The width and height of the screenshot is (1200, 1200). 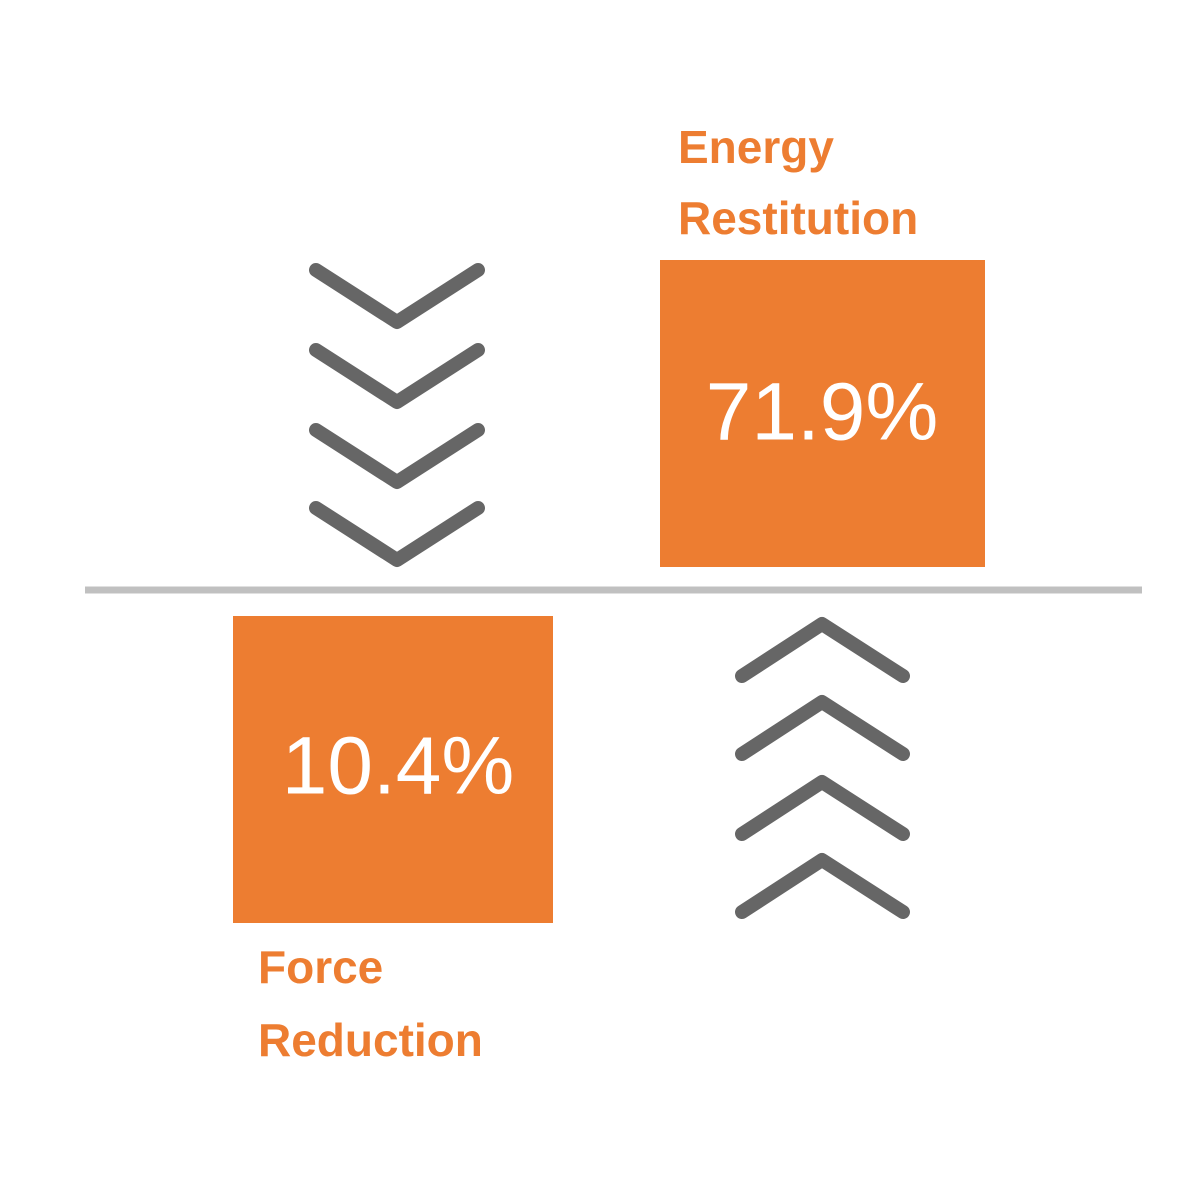 I want to click on up-chevrons, so click(x=822, y=768).